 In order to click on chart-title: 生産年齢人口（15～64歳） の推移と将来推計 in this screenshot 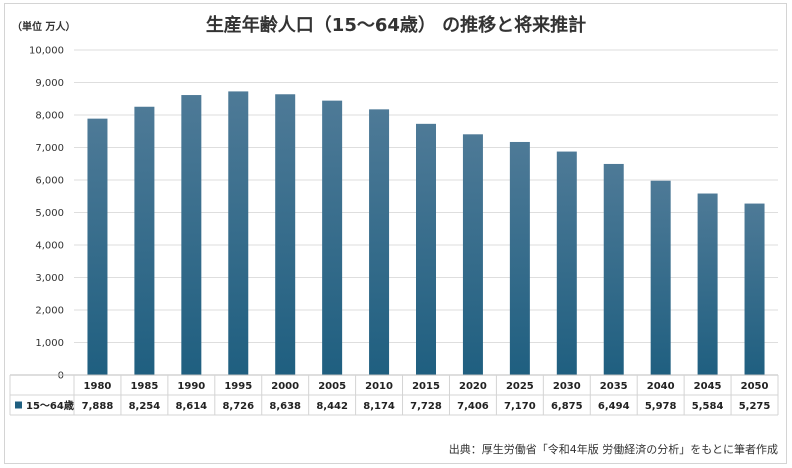, I will do `click(396, 25)`.